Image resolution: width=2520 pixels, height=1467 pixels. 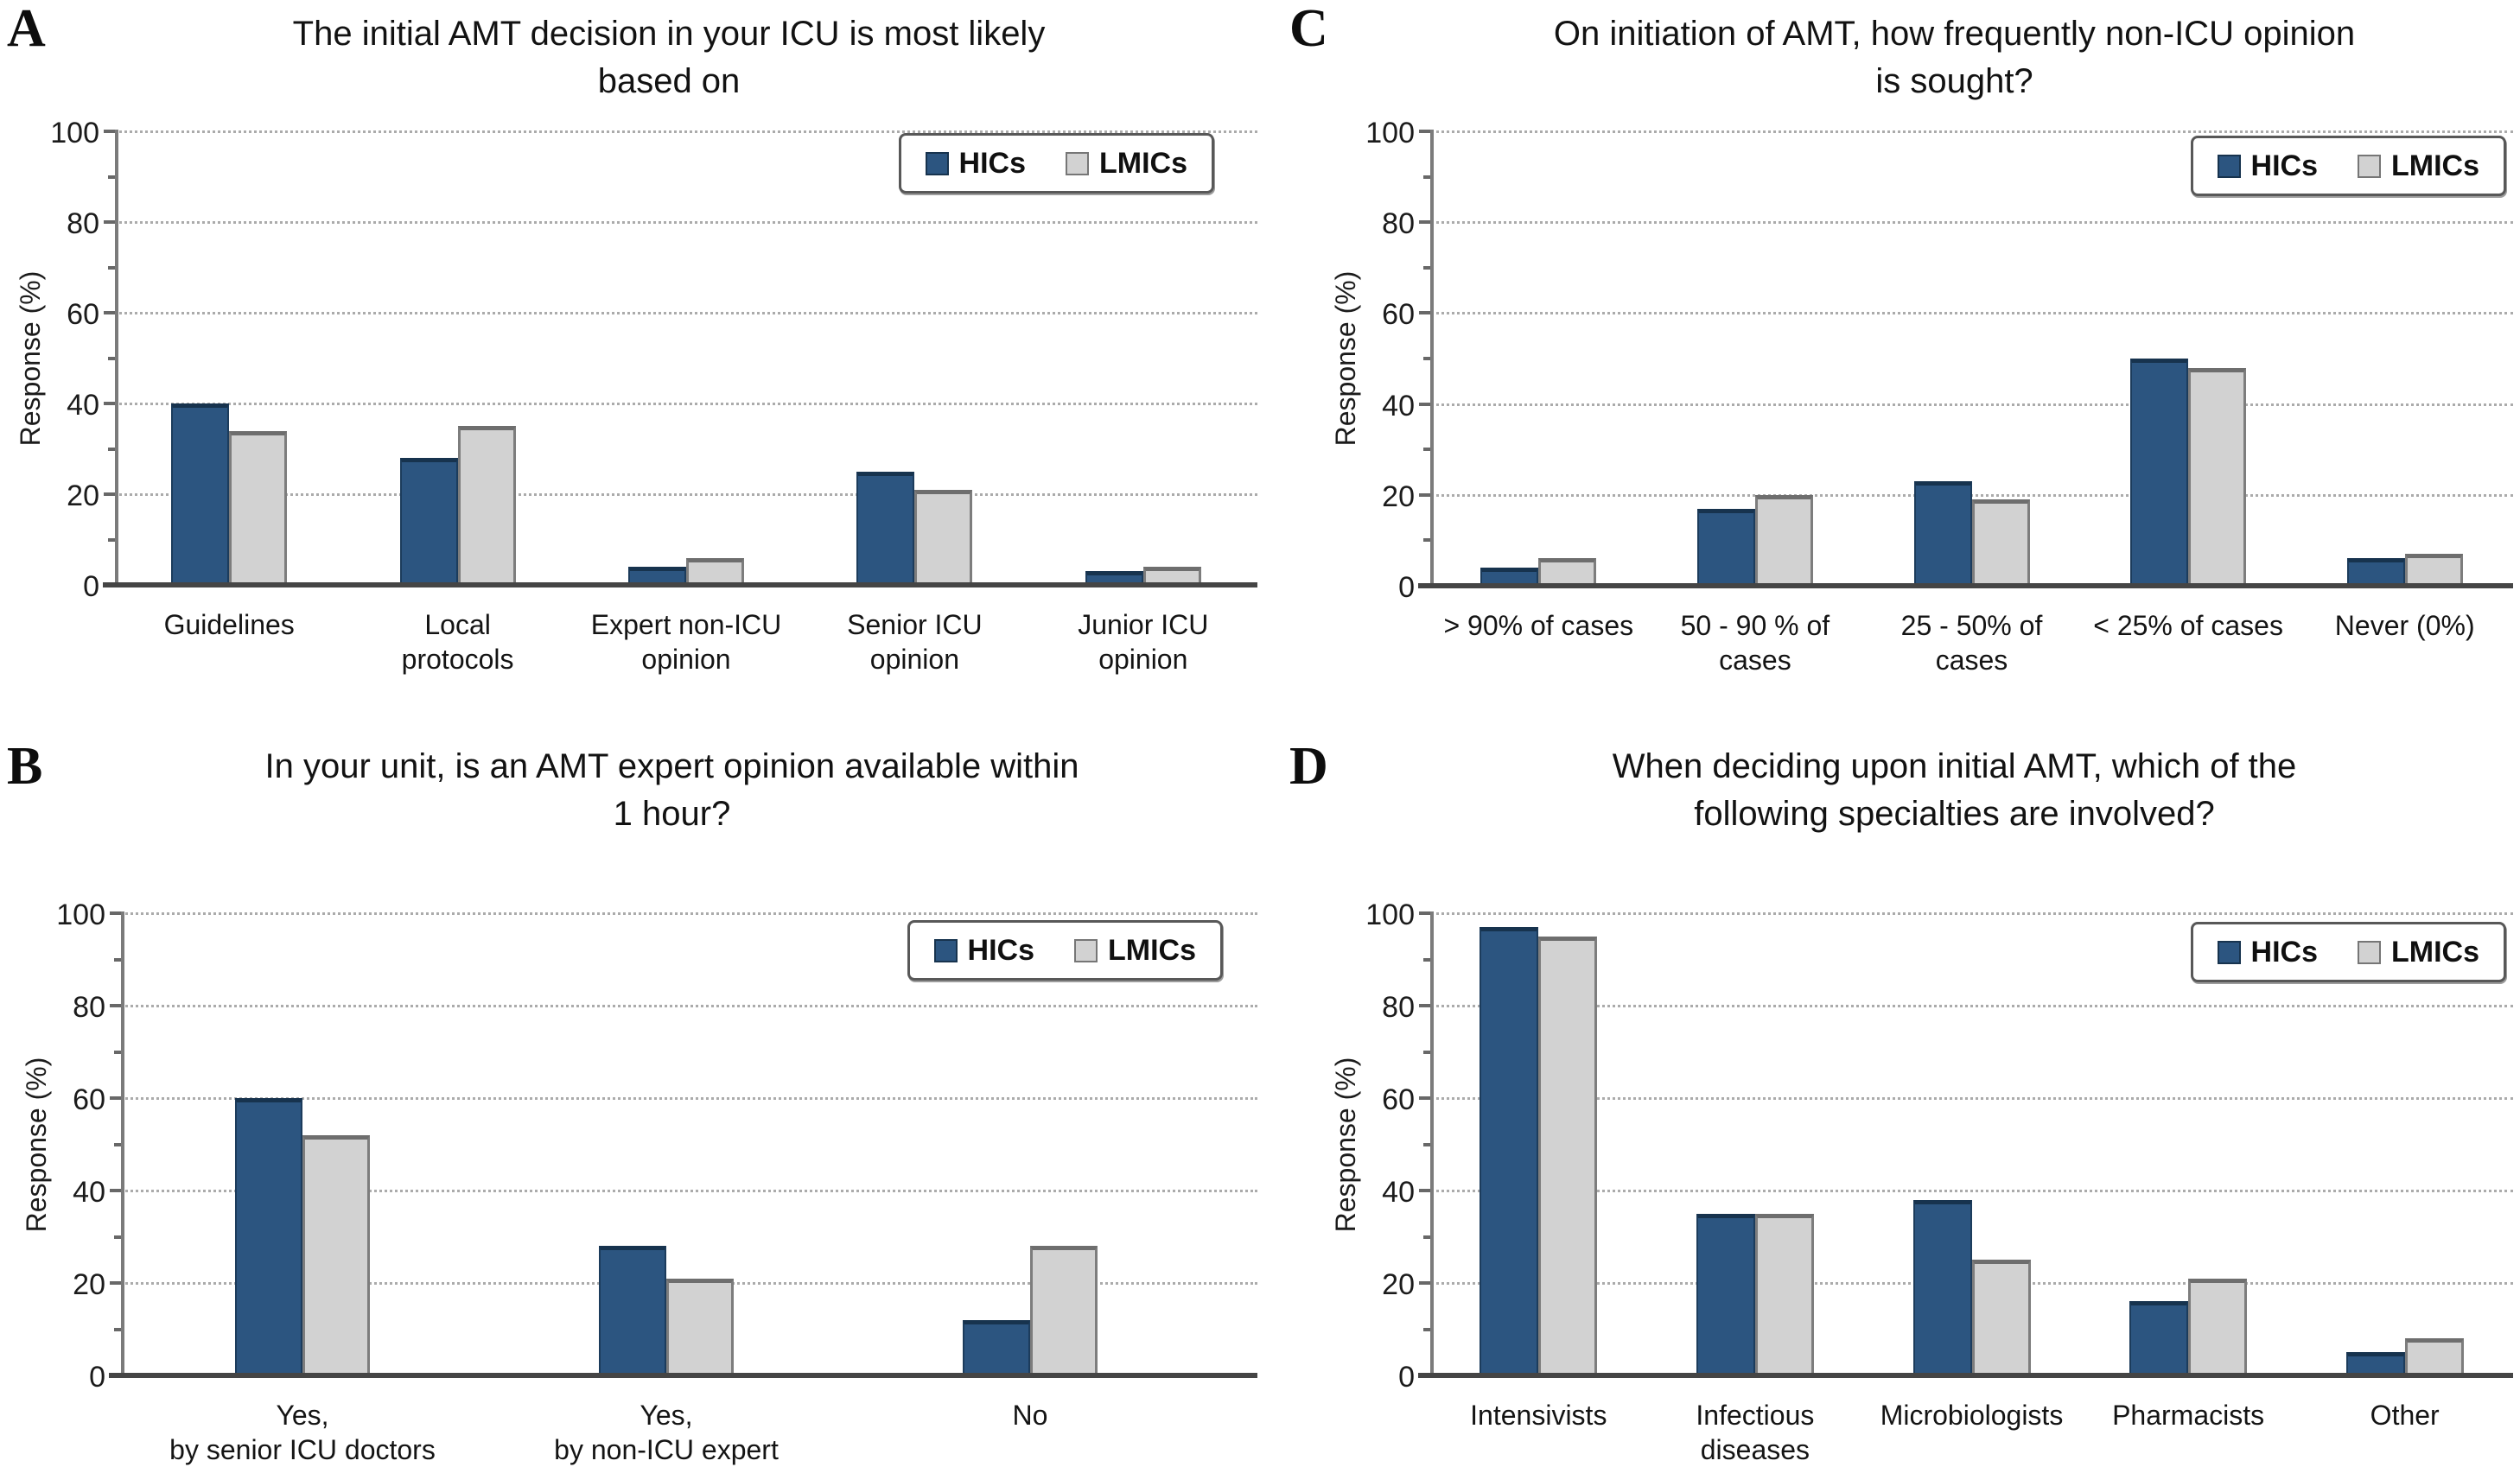 I want to click on legend-a: HICs LMICs, so click(x=1056, y=163).